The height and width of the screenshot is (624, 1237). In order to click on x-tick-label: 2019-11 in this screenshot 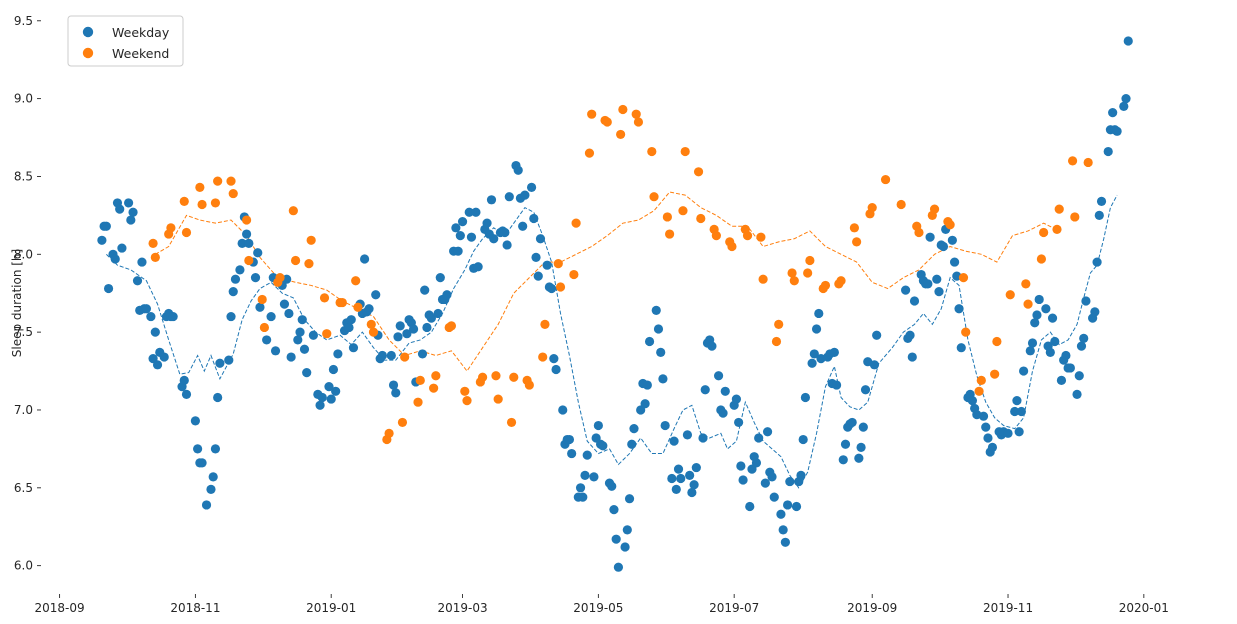, I will do `click(1008, 608)`.